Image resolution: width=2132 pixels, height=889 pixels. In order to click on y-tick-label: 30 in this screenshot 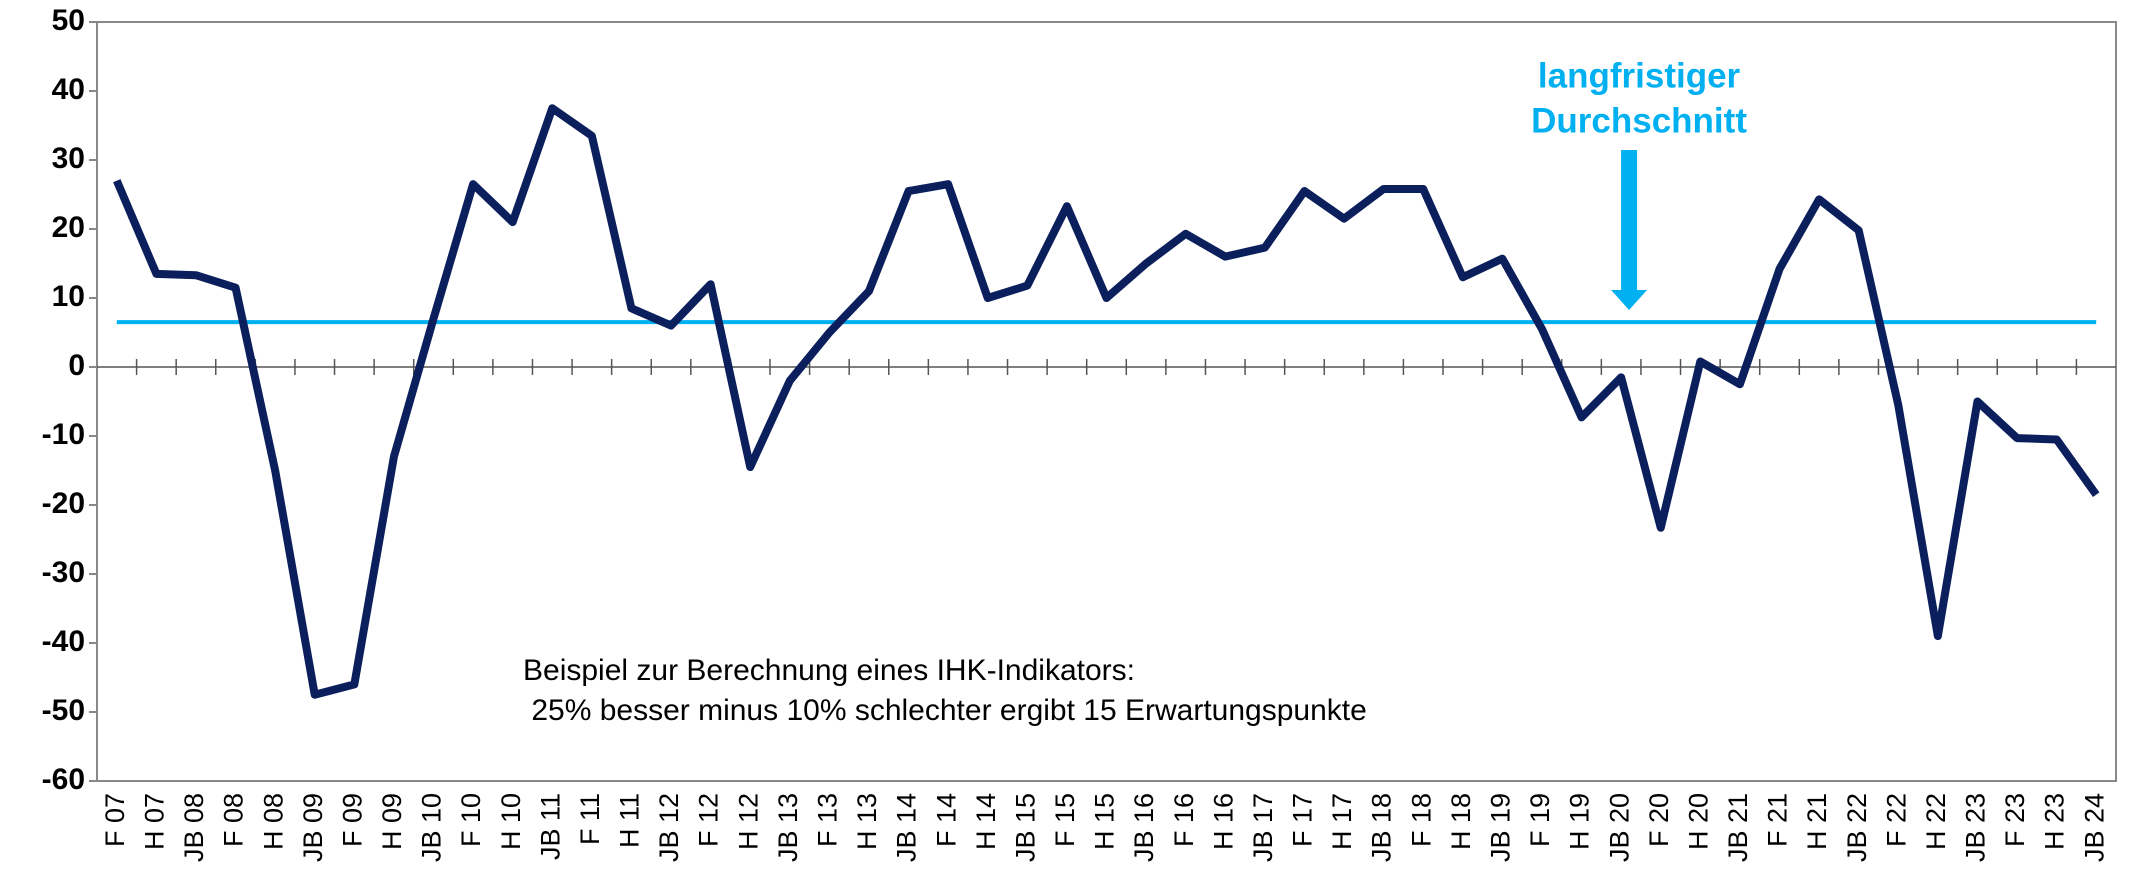, I will do `click(68, 158)`.